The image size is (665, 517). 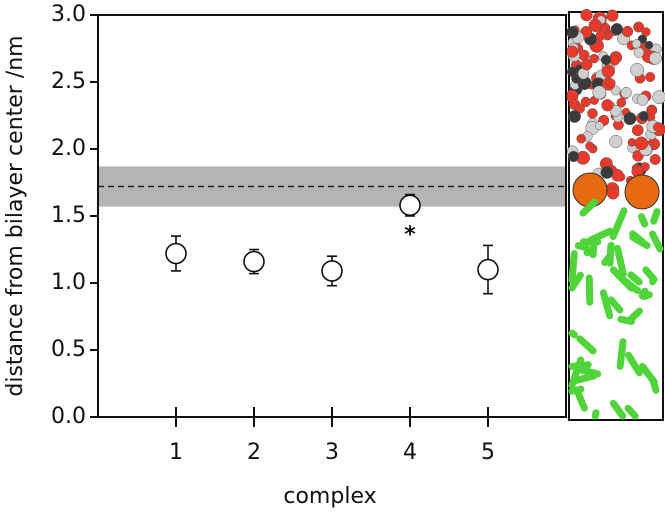 What do you see at coordinates (254, 452) in the screenshot?
I see `x-tick-label: 2` at bounding box center [254, 452].